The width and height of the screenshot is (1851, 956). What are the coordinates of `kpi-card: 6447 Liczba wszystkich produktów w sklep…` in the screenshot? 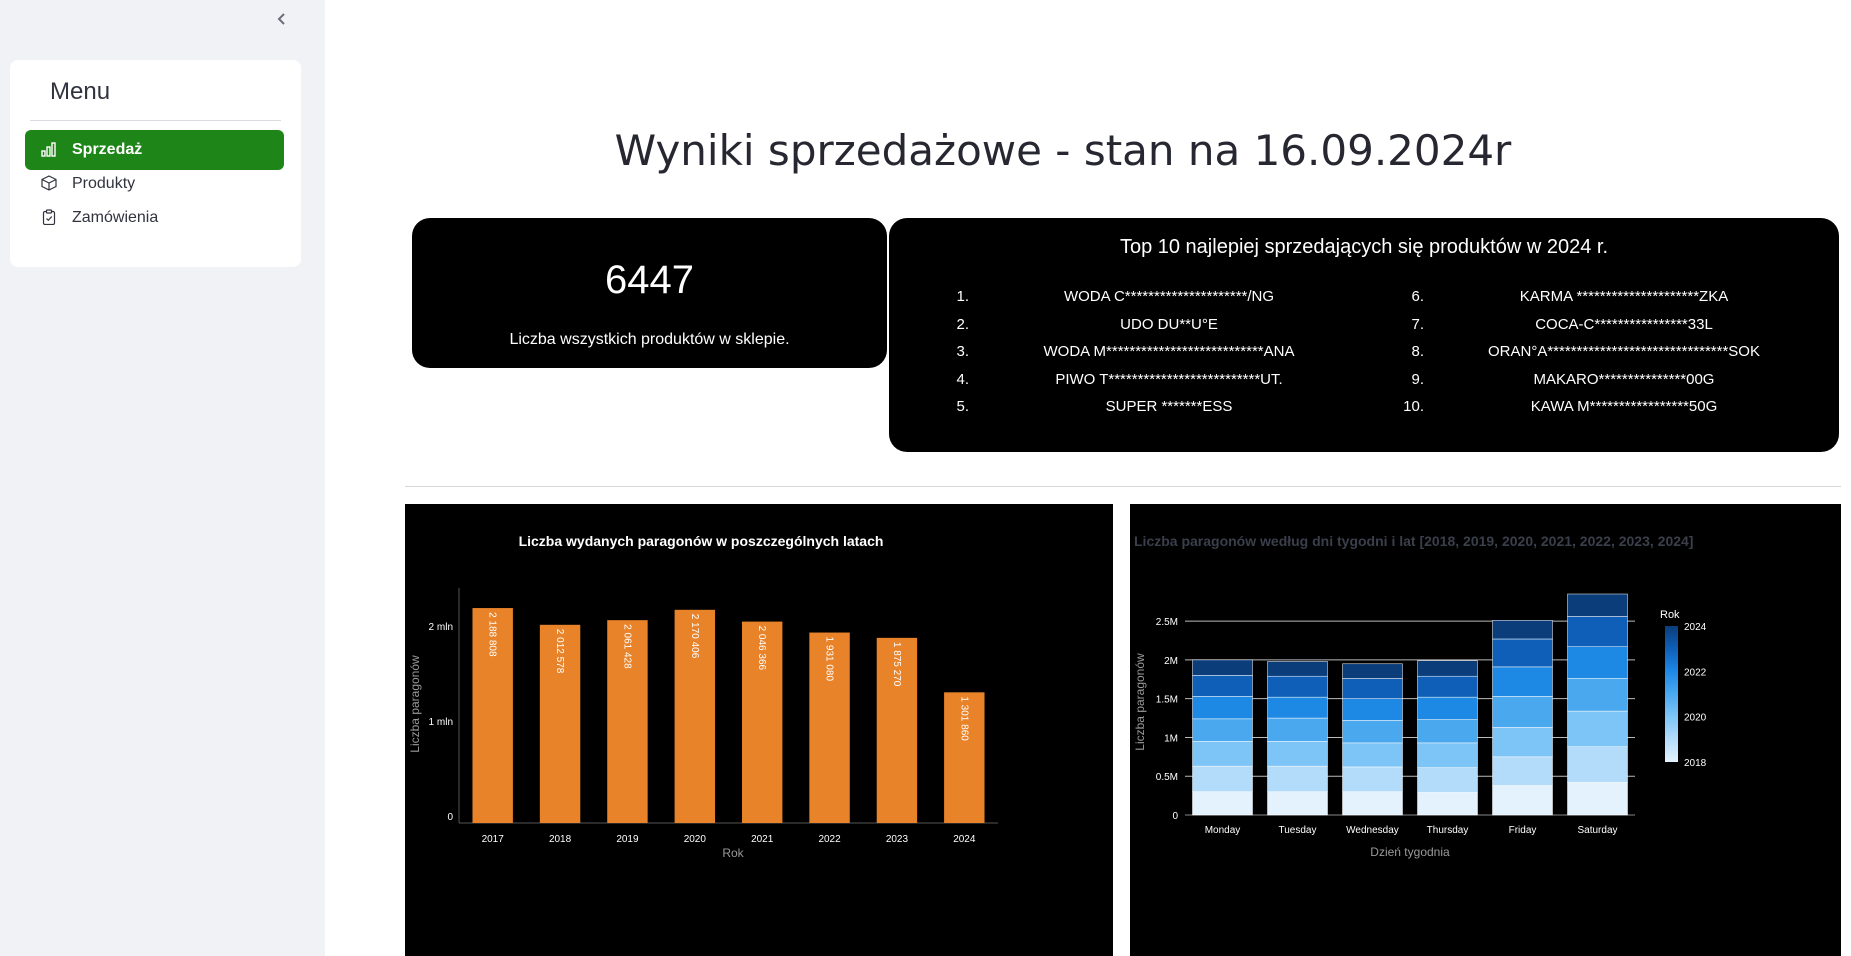 It's located at (649, 293).